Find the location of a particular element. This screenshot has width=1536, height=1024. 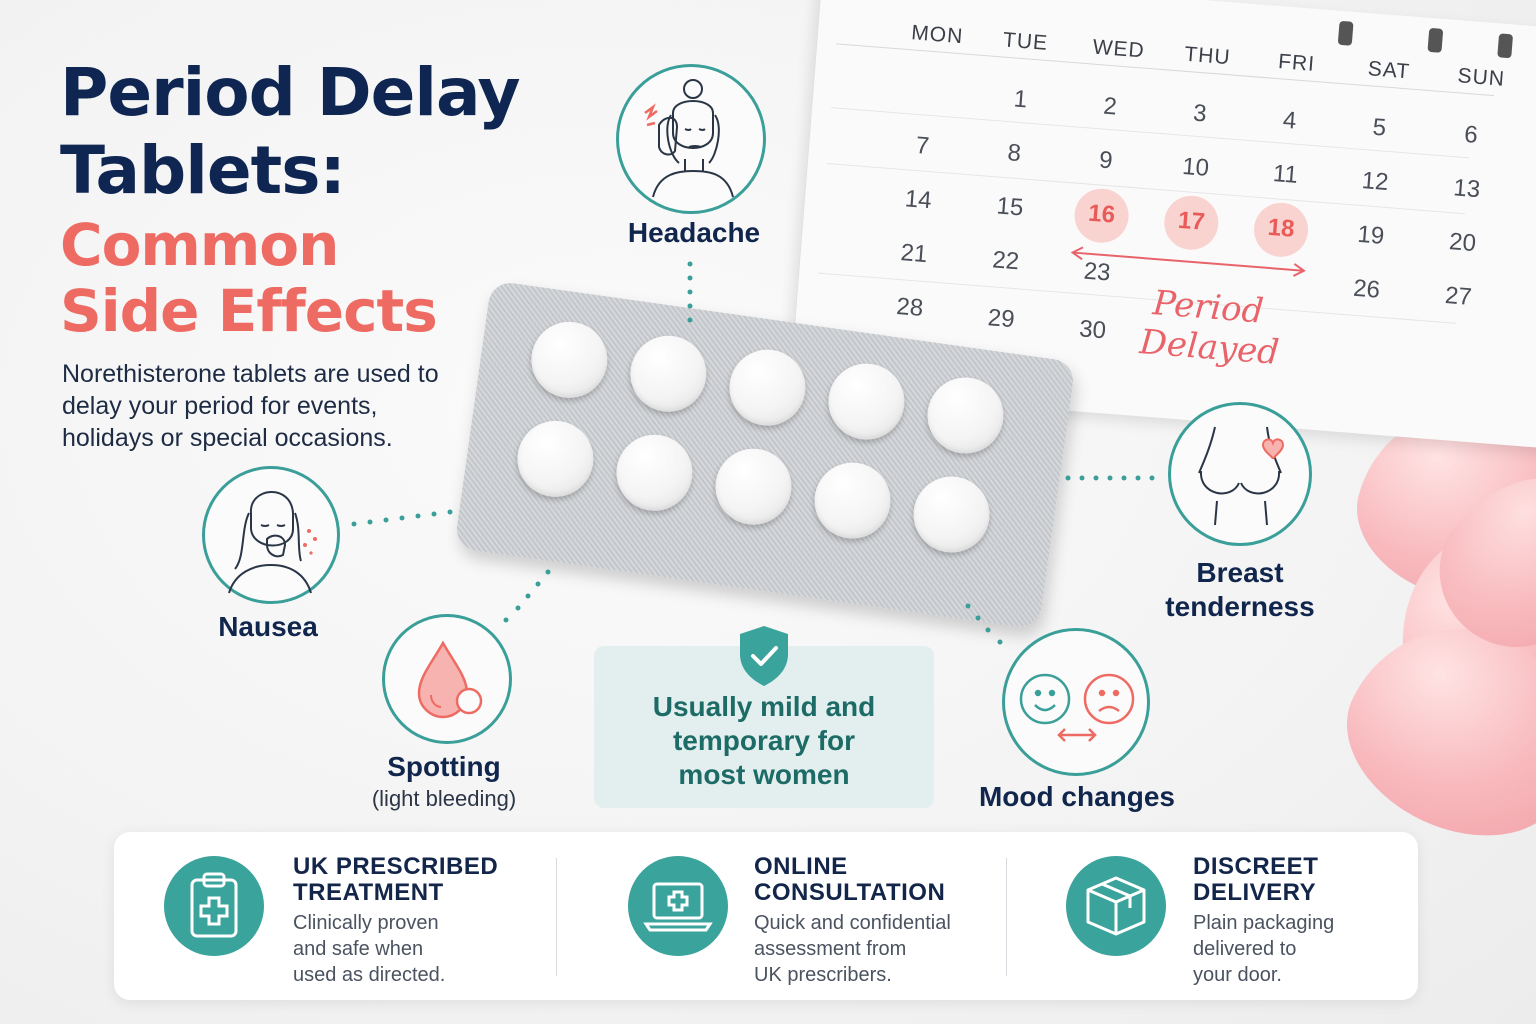

feature-desc-line: Clinically proven is located at coordinates (366, 923).